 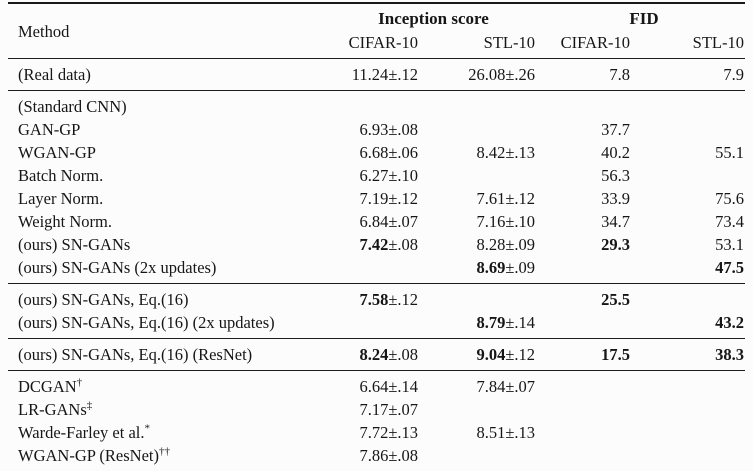 I want to click on value-cell: 7.84±.07, so click(x=485, y=384).